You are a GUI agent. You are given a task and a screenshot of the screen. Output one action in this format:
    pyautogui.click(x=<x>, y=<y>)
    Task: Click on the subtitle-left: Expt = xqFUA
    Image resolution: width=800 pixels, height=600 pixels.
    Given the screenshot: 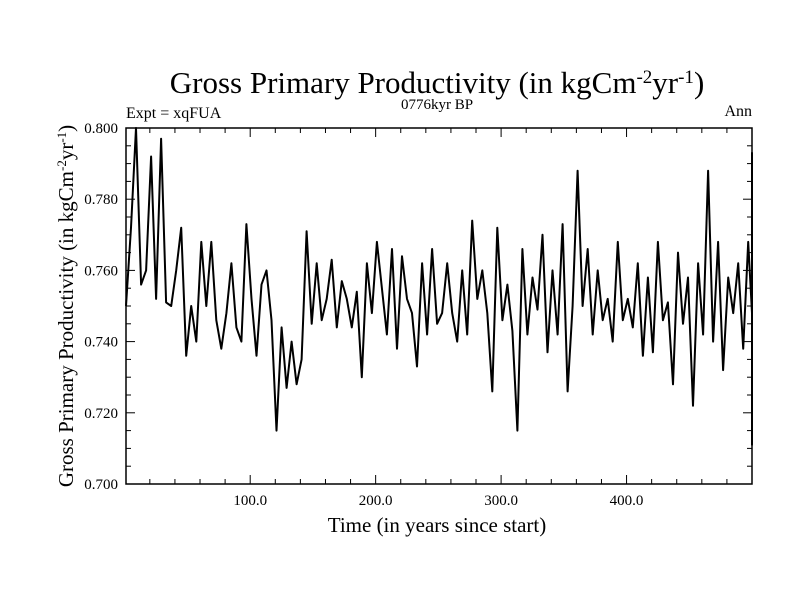 What is the action you would take?
    pyautogui.click(x=174, y=113)
    